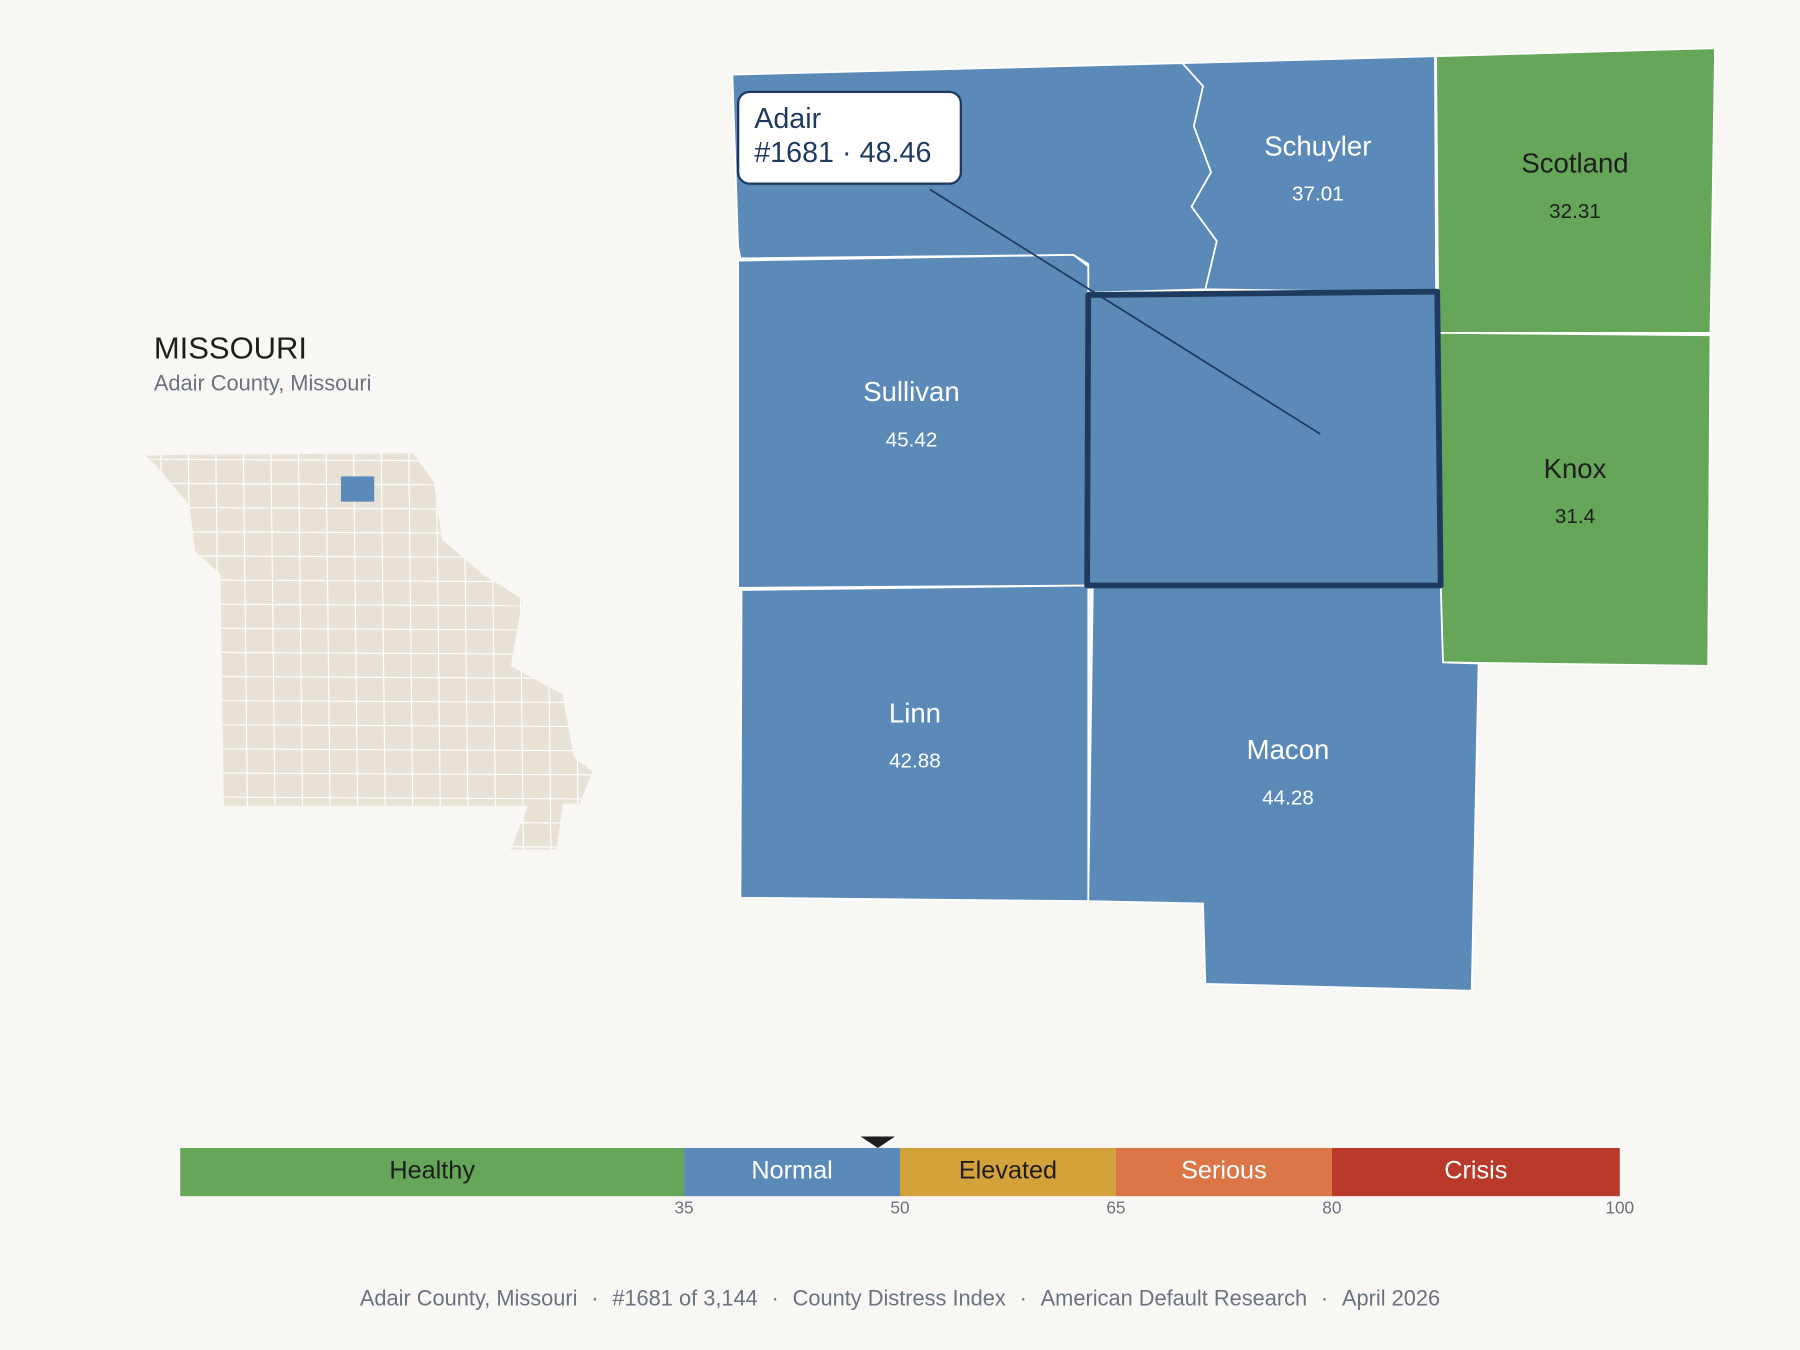 Image resolution: width=1800 pixels, height=1350 pixels. Describe the element at coordinates (1125, 311) in the screenshot. I see `leader-line` at that location.